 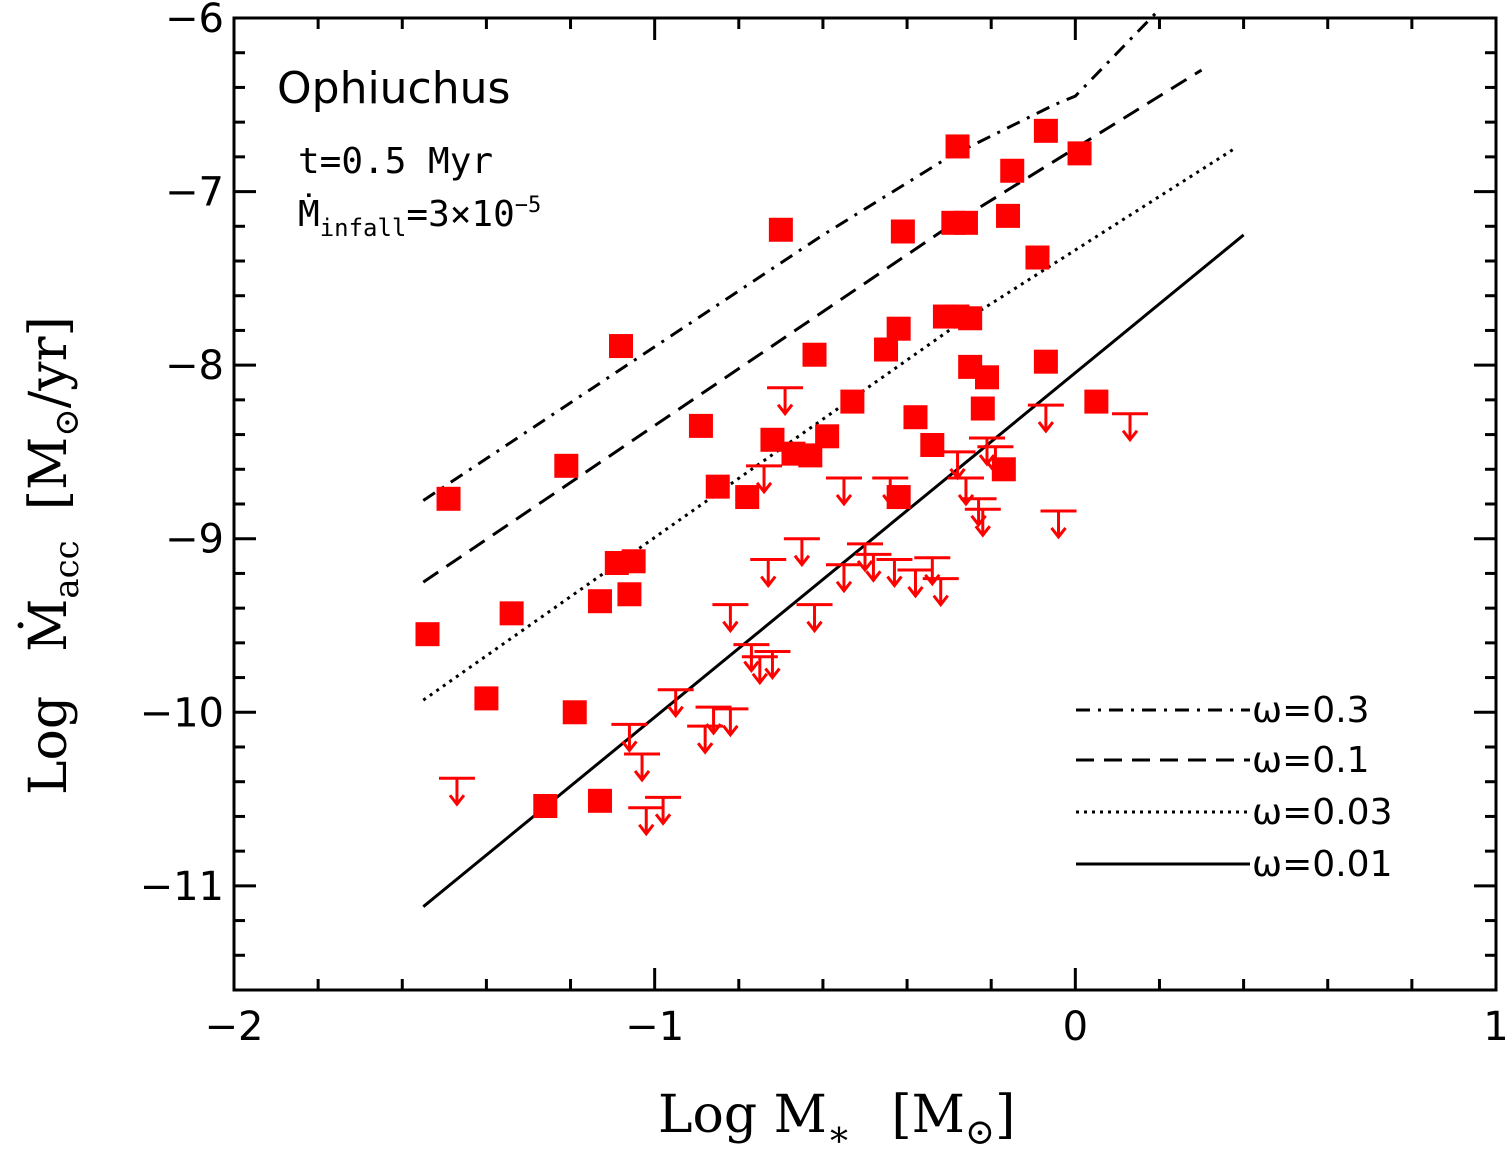 I want to click on legend-label: ω=0.03, so click(x=1322, y=812).